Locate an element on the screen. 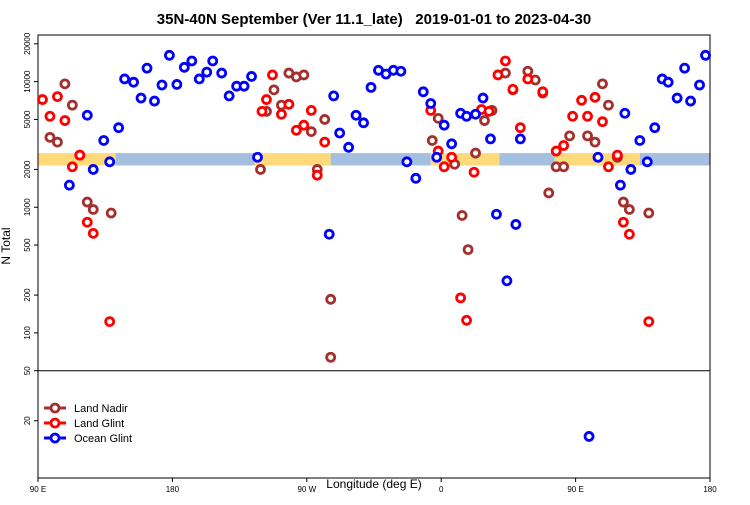 The height and width of the screenshot is (505, 750). y-axis-label: N Total is located at coordinates (6, 245).